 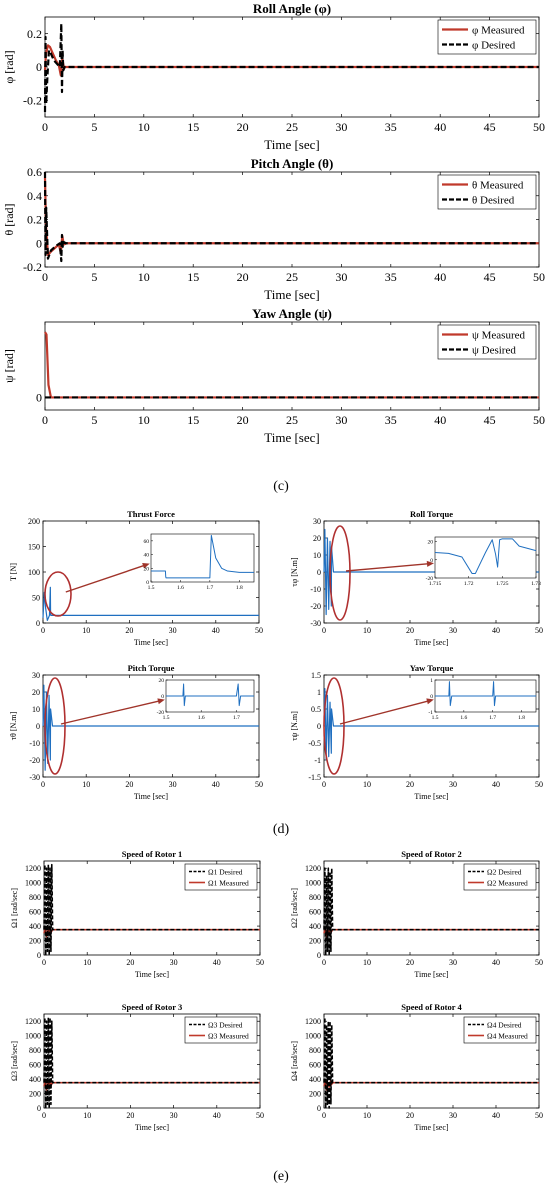 What do you see at coordinates (33, 1035) in the screenshot?
I see `y-tick-label: 1000` at bounding box center [33, 1035].